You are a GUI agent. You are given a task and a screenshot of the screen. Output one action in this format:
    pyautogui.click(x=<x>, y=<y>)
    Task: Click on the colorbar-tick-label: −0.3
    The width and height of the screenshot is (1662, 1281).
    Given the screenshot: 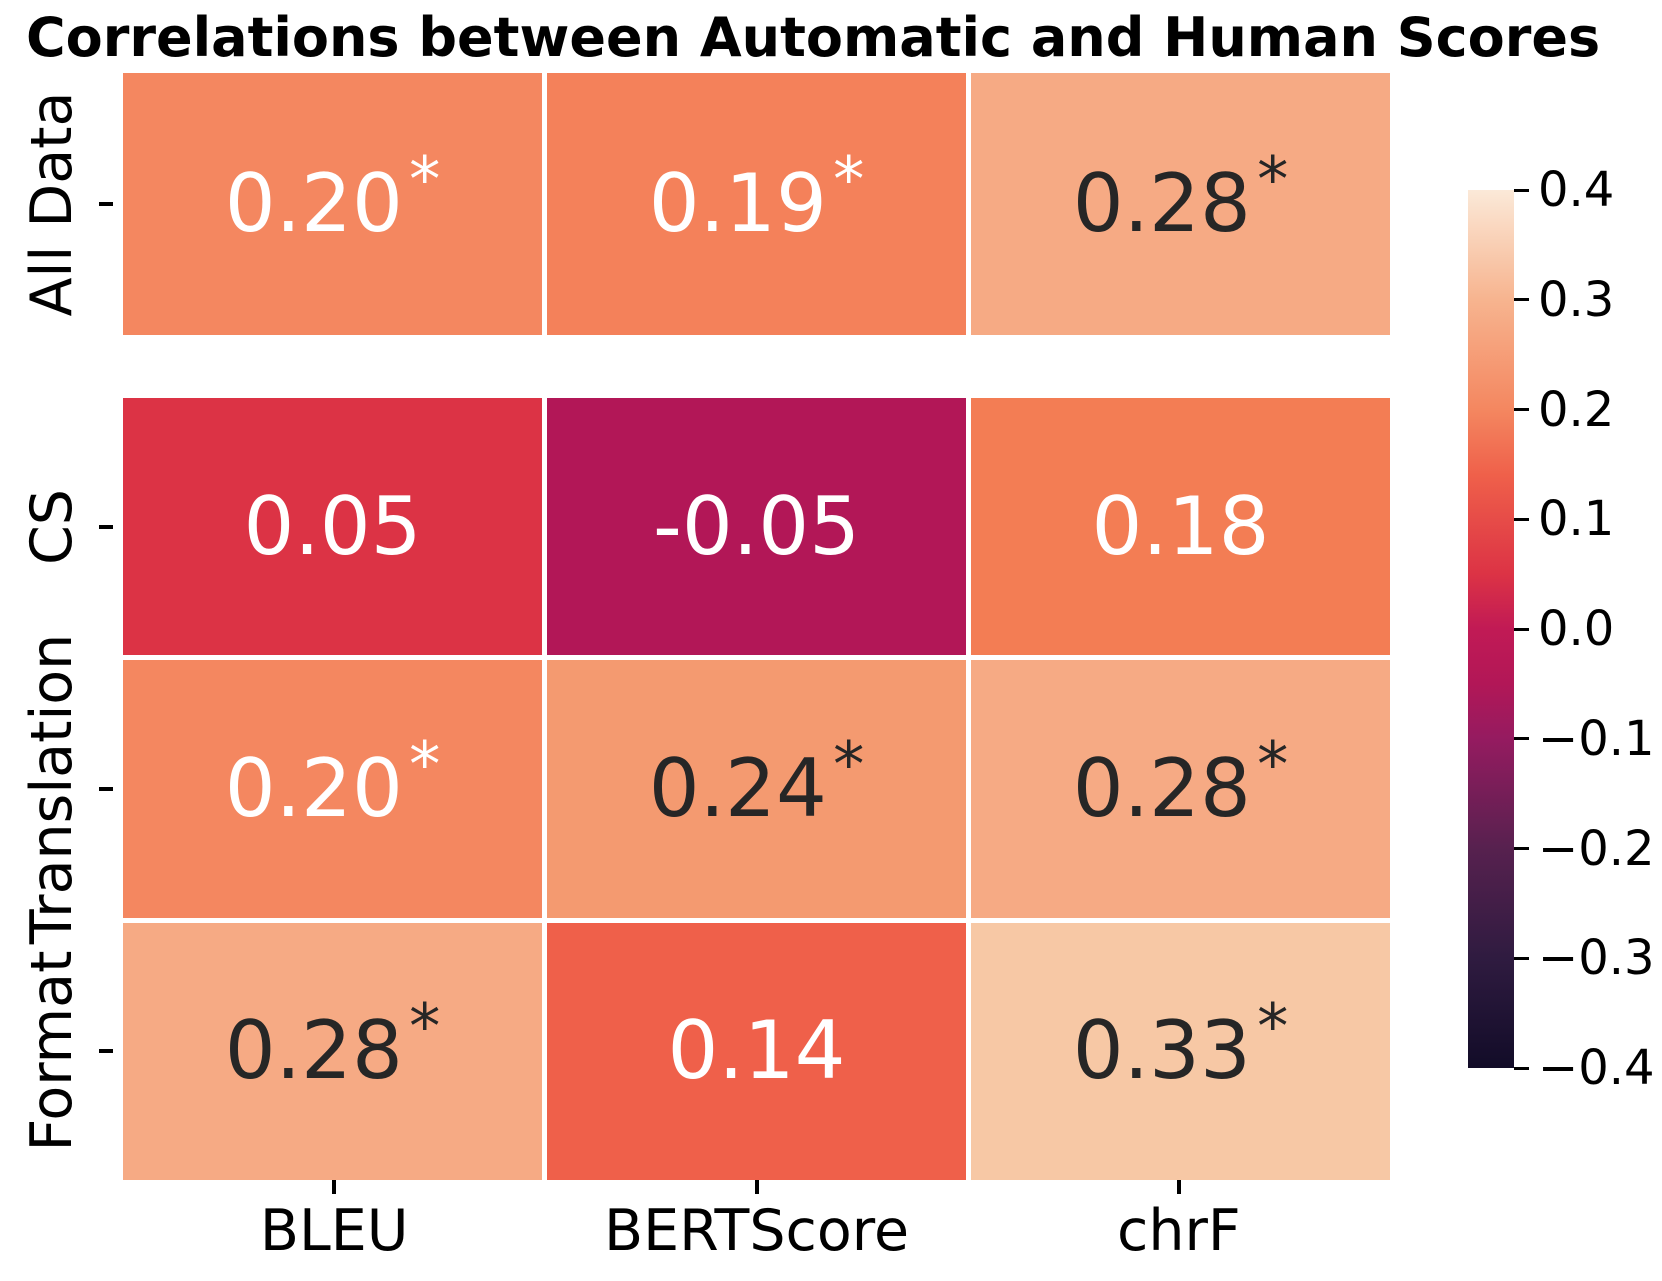 What is the action you would take?
    pyautogui.click(x=1596, y=958)
    